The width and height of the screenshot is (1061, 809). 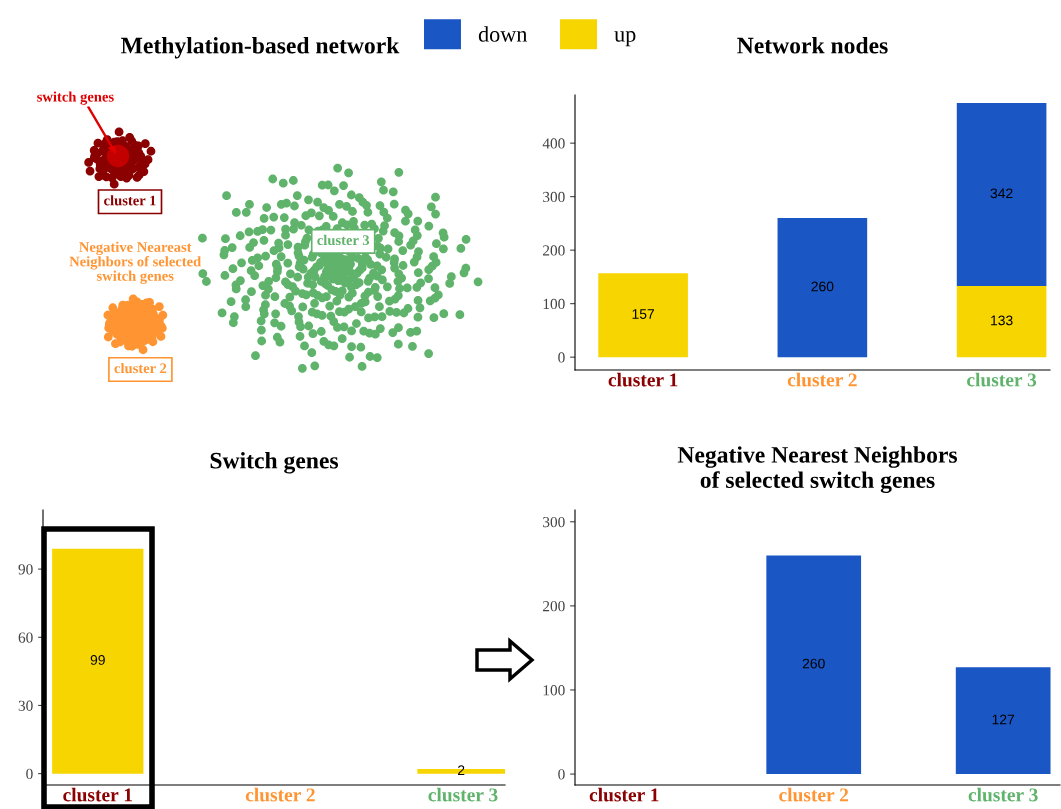 I want to click on data-label: 127, so click(x=1003, y=719).